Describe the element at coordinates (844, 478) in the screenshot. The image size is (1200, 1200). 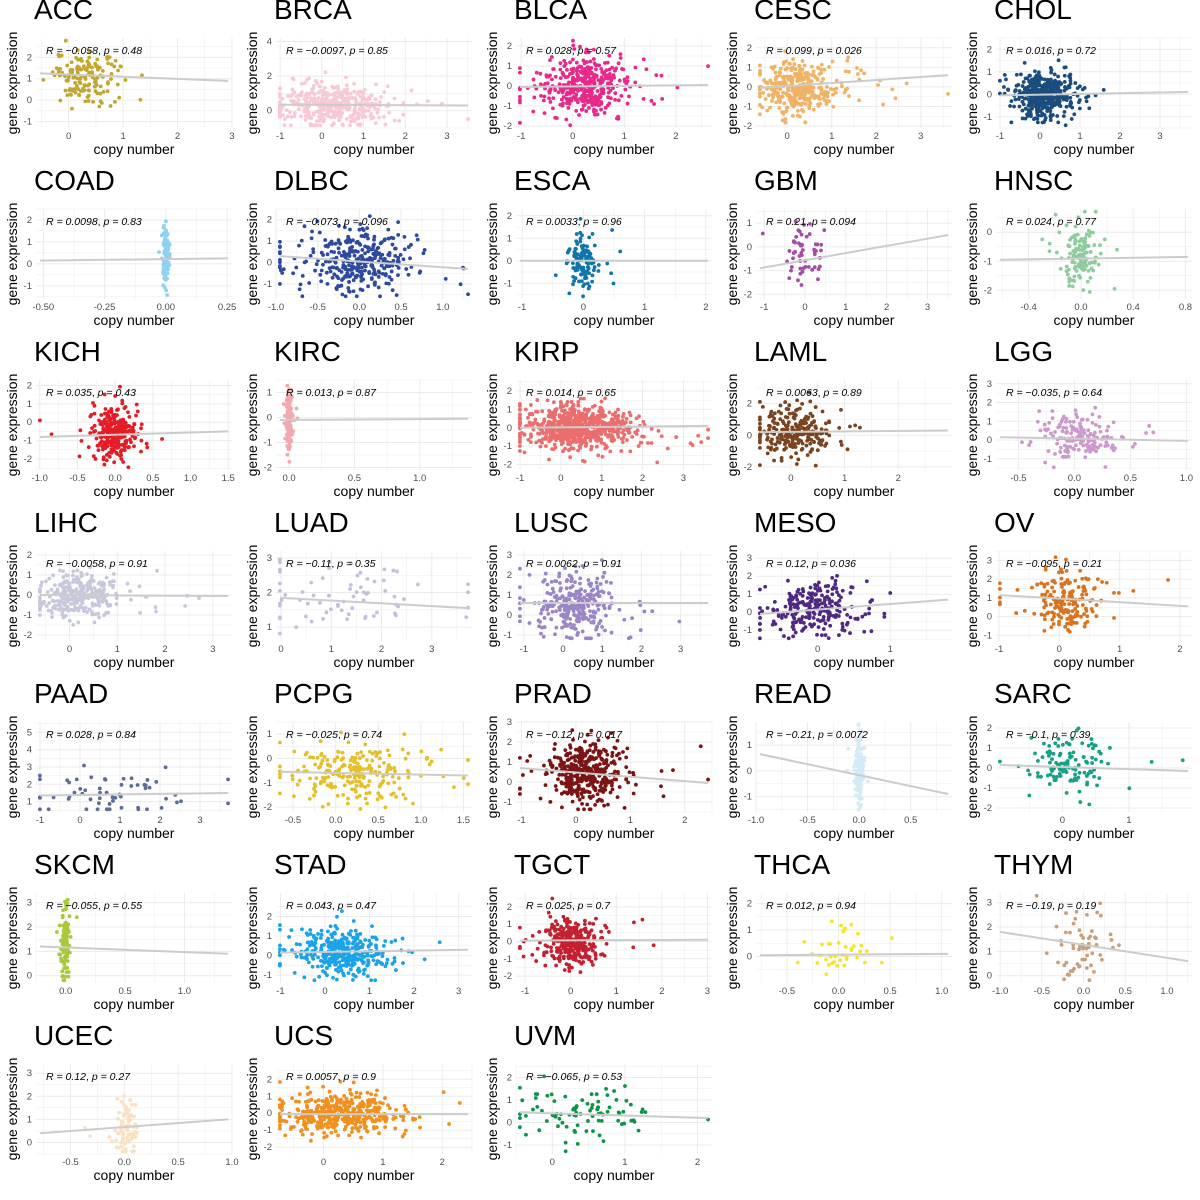
I see `x-tick-label: 1` at that location.